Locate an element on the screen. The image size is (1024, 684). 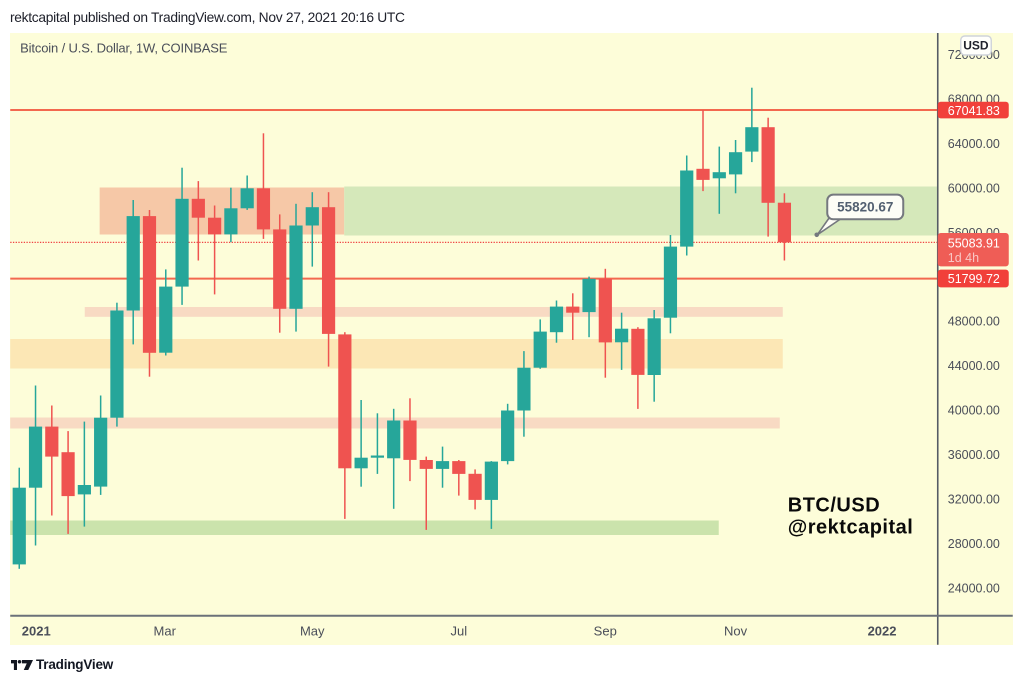
svg-text: BTC/USD is located at coordinates (834, 506).